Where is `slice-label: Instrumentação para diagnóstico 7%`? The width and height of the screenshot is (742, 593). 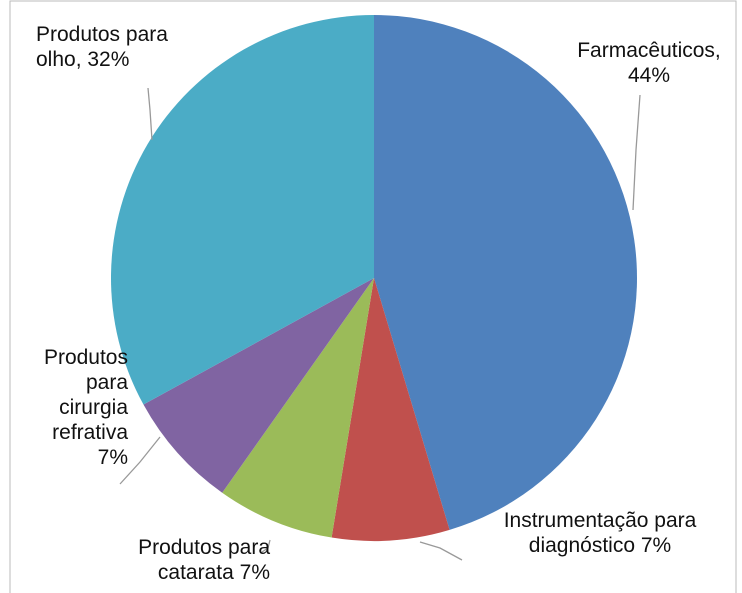
slice-label: Instrumentação para diagnóstico 7% is located at coordinates (600, 533).